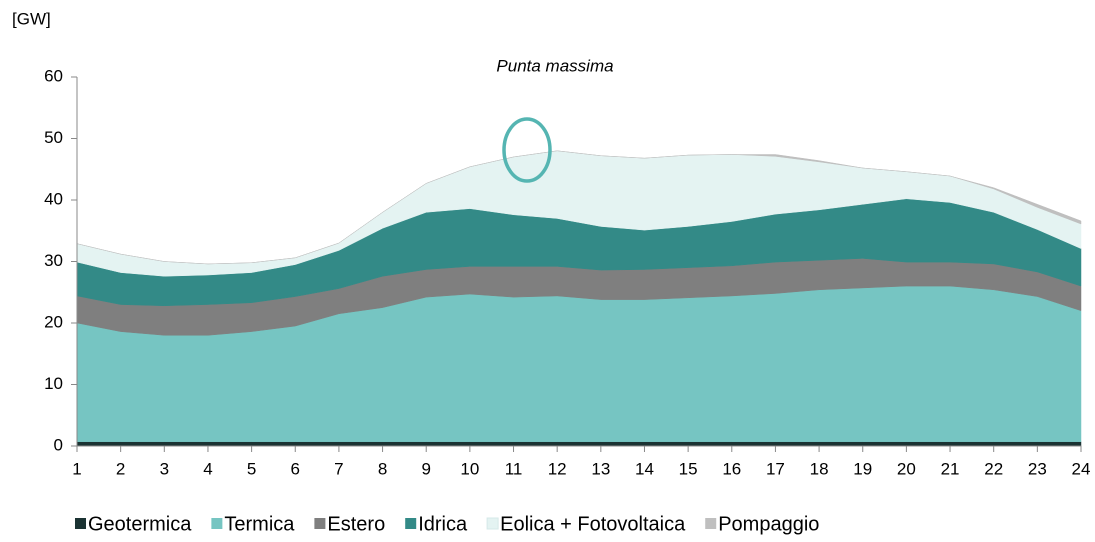 This screenshot has height=542, width=1095. I want to click on x-tick-label: 6, so click(295, 468).